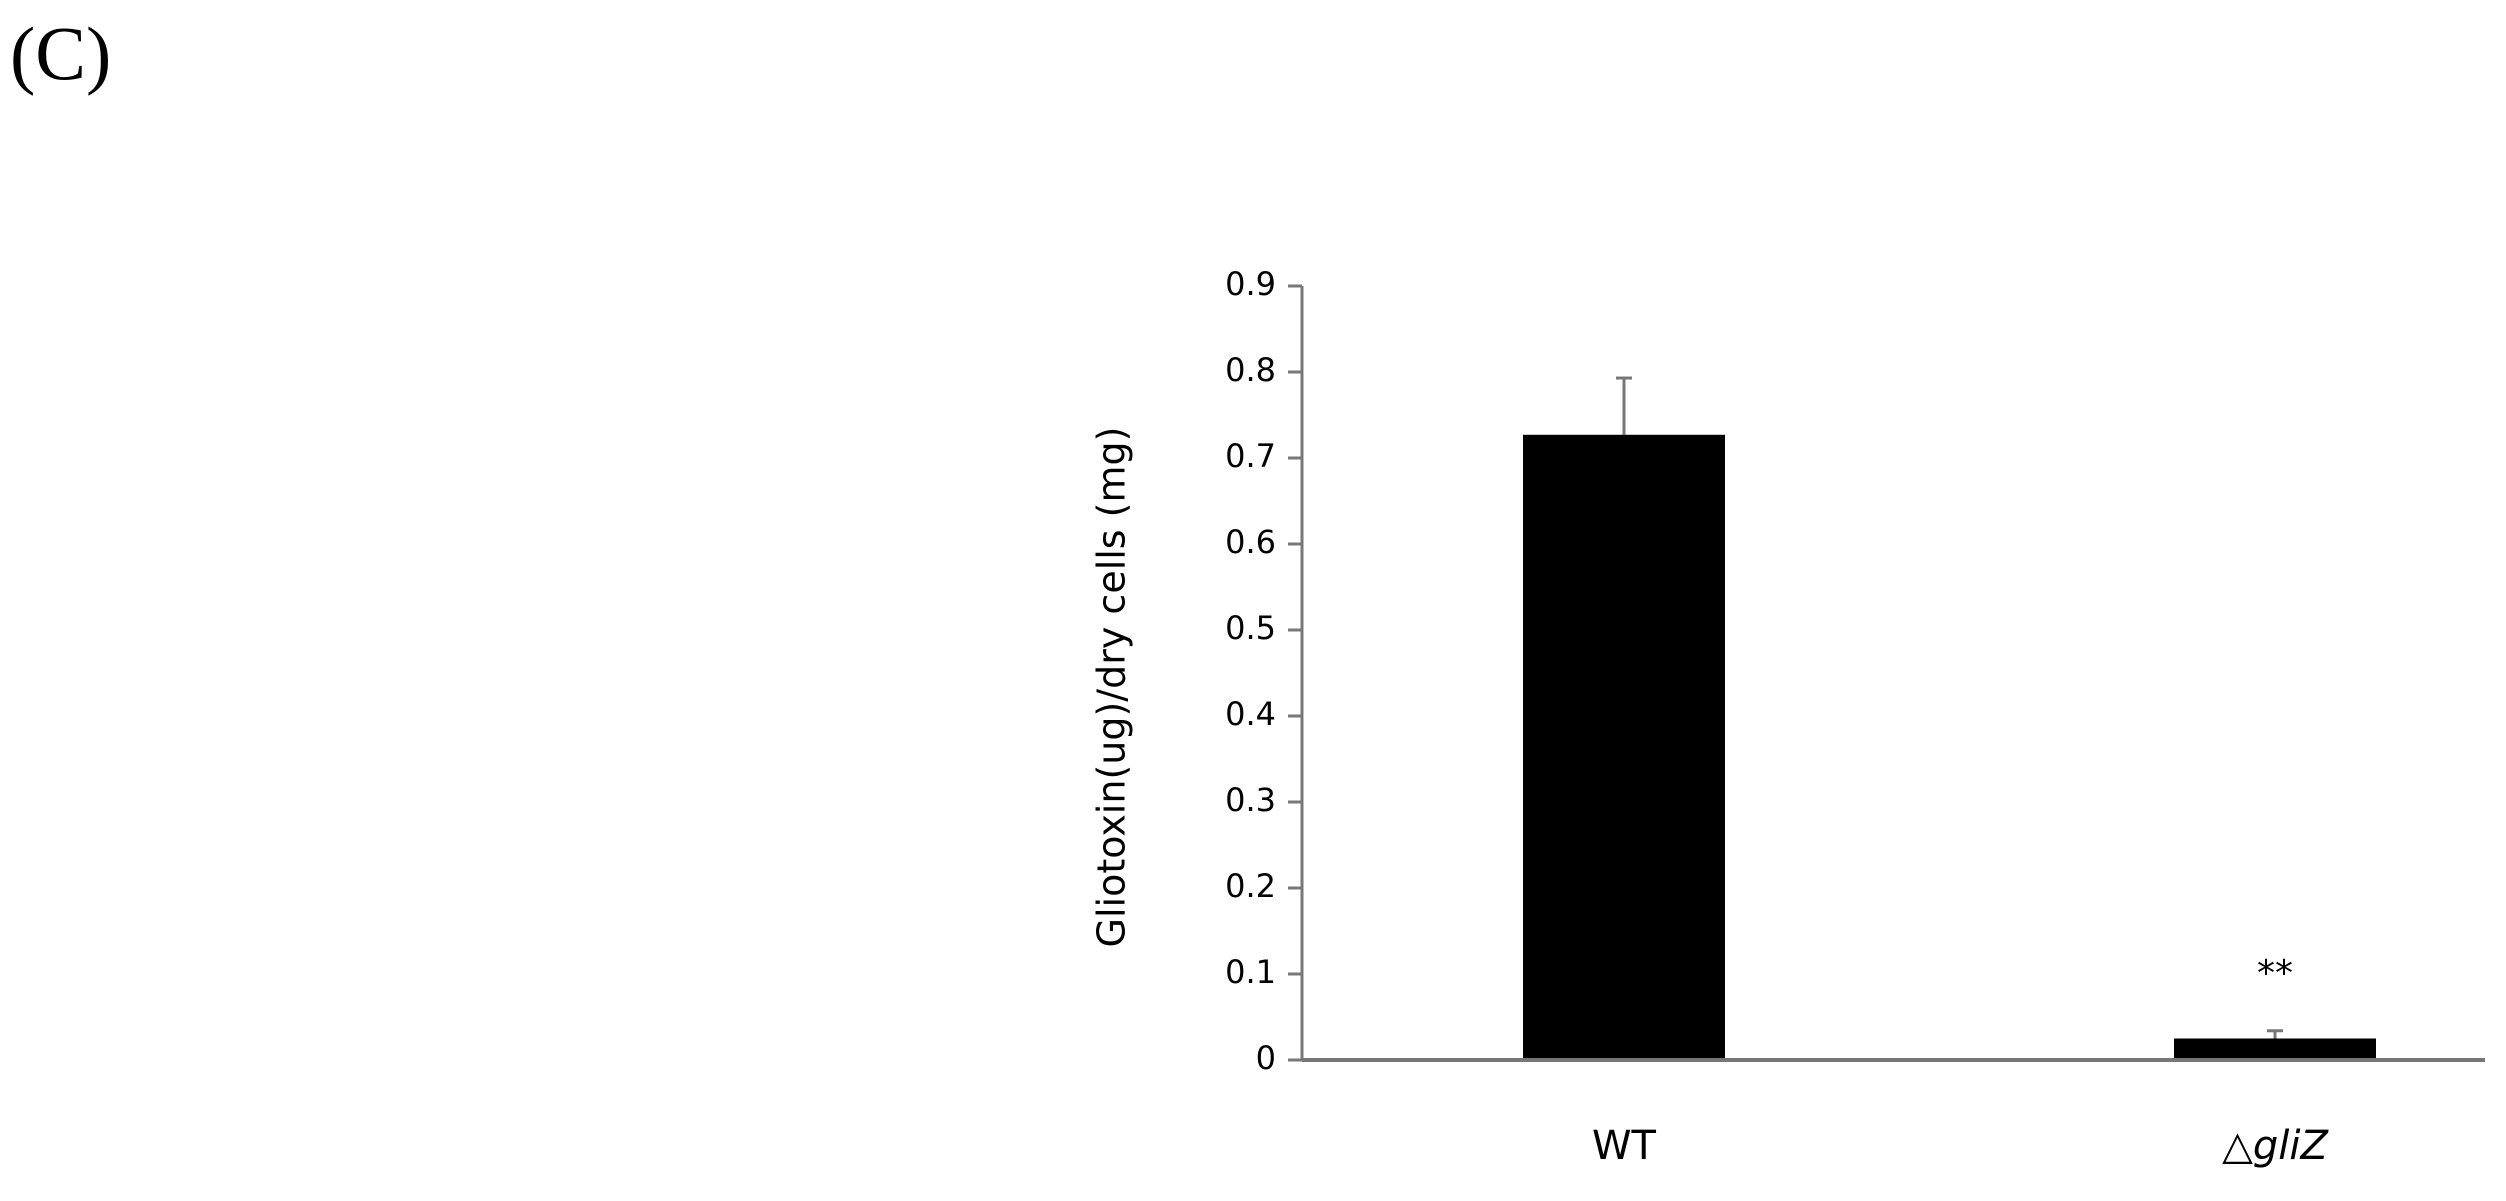 The image size is (2506, 1201). Describe the element at coordinates (1250, 456) in the screenshot. I see `y-tick-label: 0.7` at that location.